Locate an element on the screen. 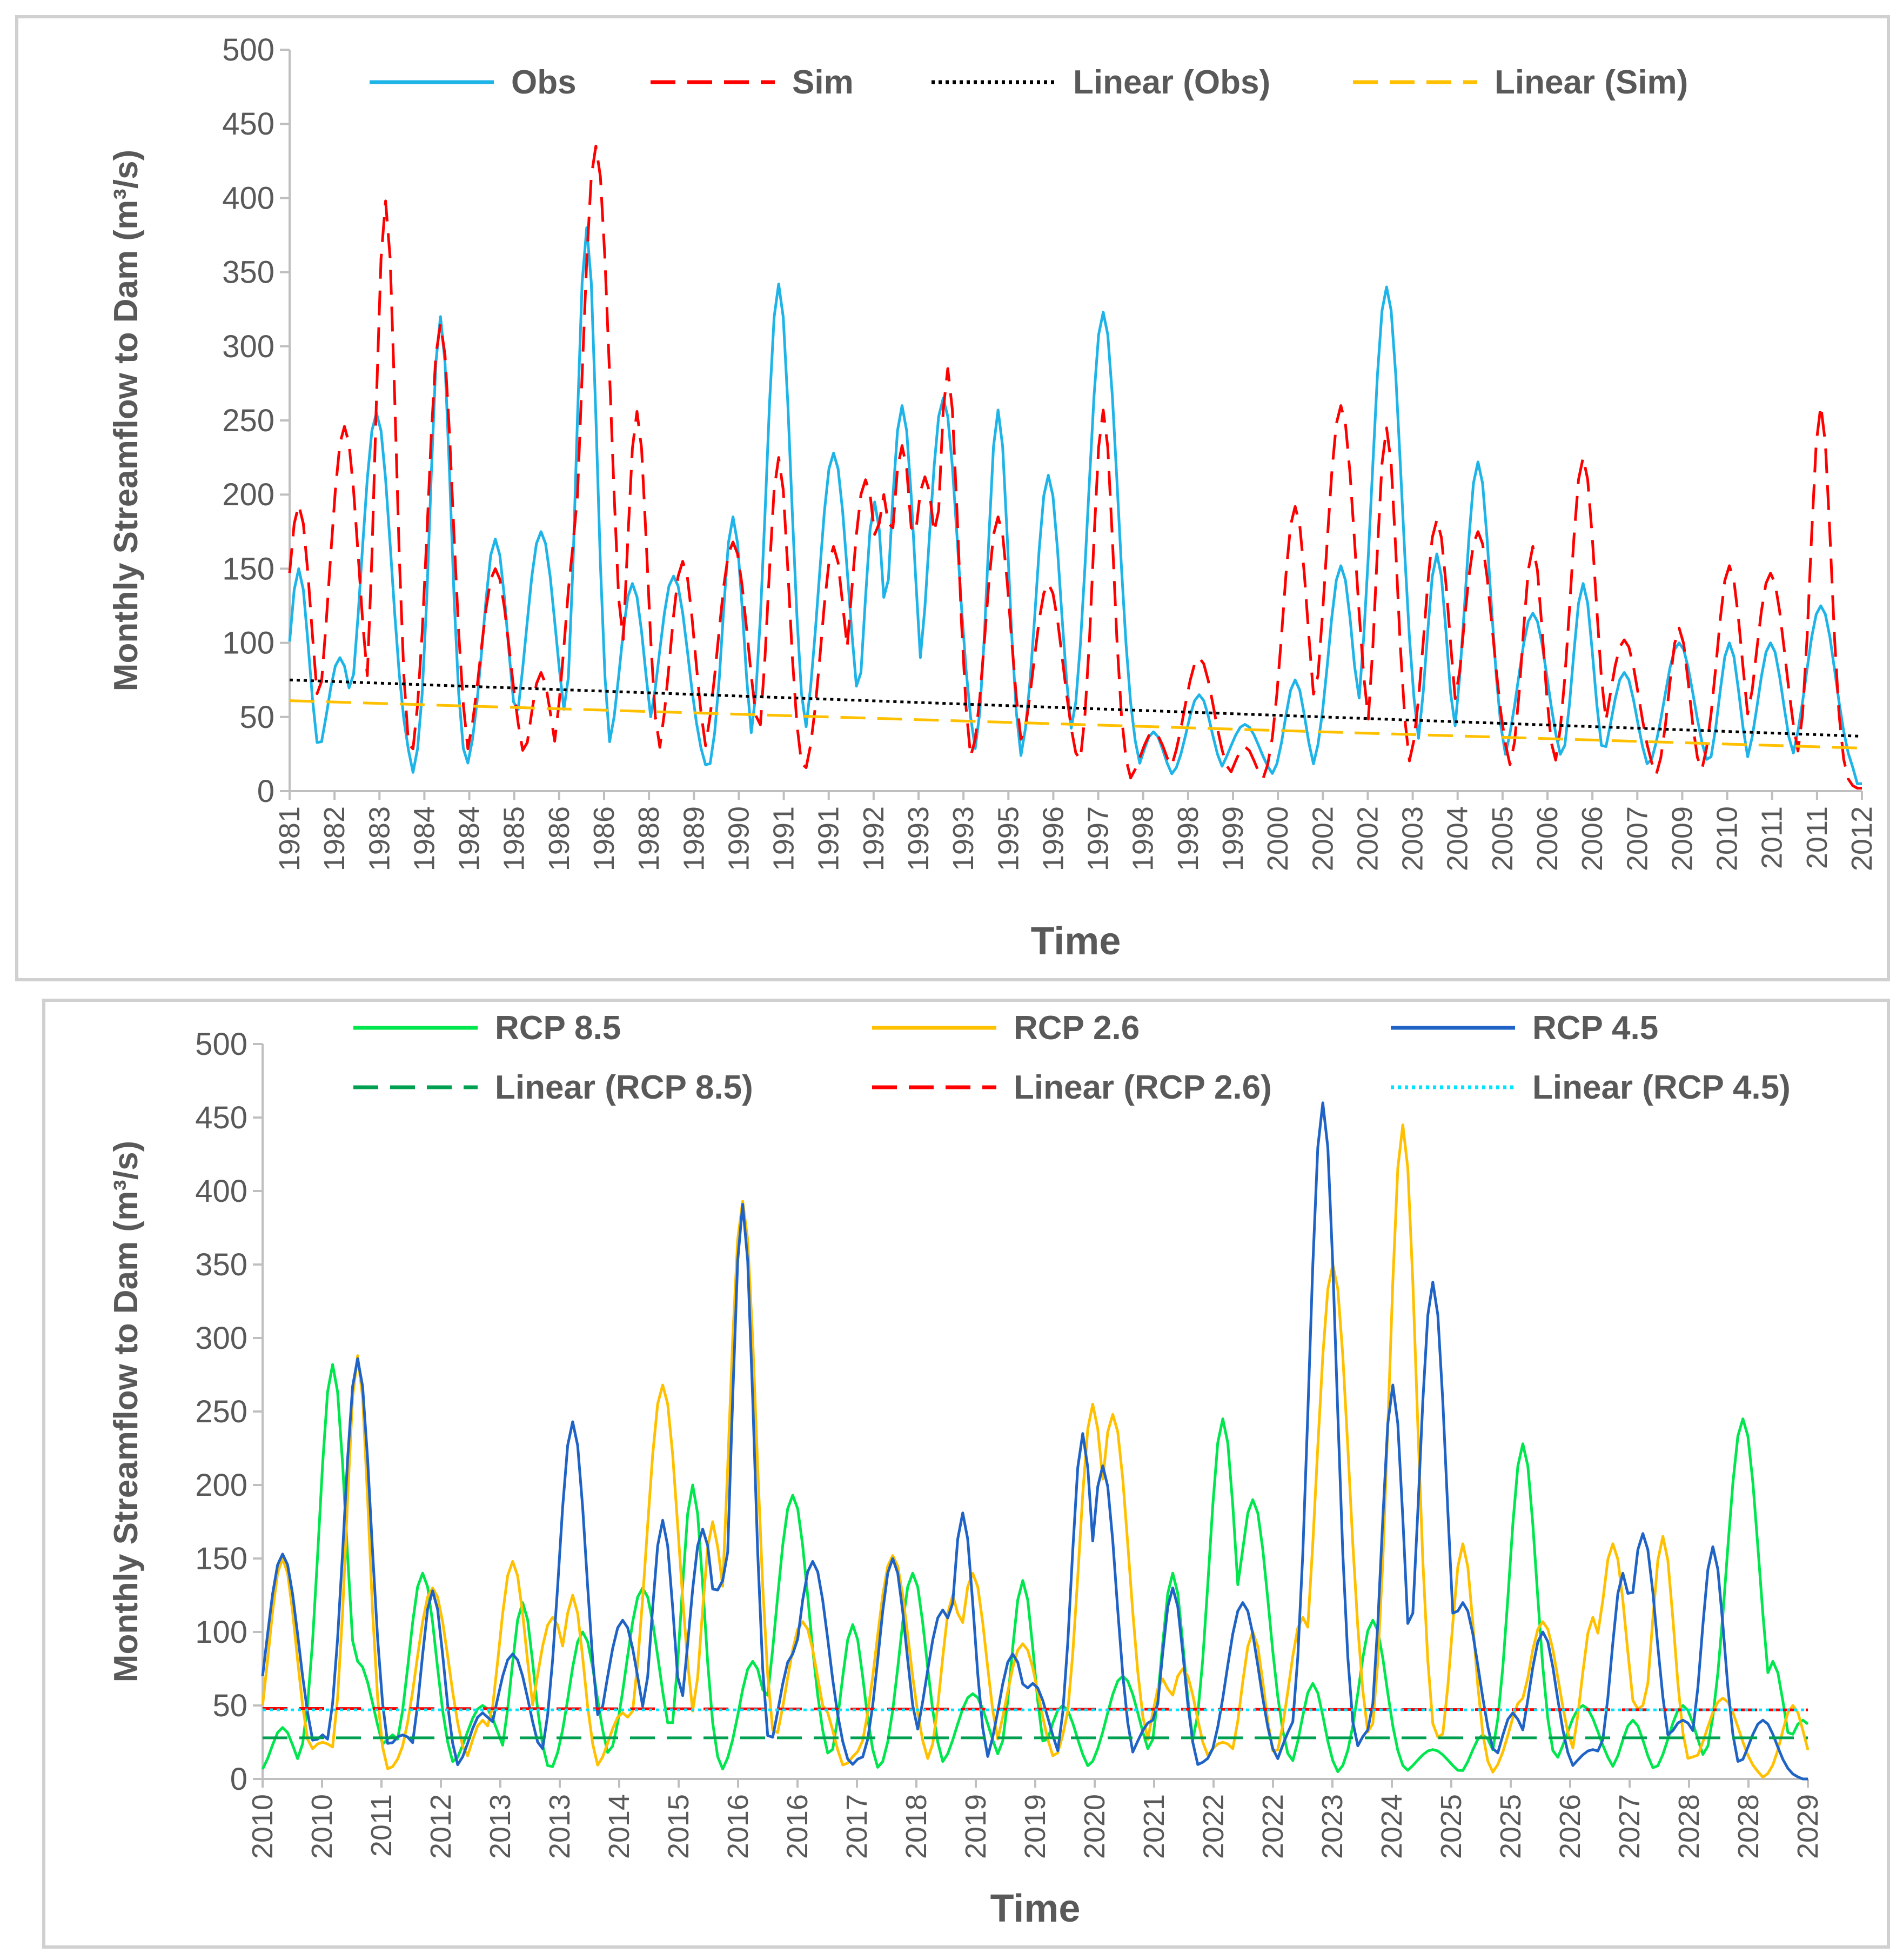 Image resolution: width=1903 pixels, height=1960 pixels. legend-label-linear-rcp-8-5-: Linear (RCP 8.5) is located at coordinates (624, 1087).